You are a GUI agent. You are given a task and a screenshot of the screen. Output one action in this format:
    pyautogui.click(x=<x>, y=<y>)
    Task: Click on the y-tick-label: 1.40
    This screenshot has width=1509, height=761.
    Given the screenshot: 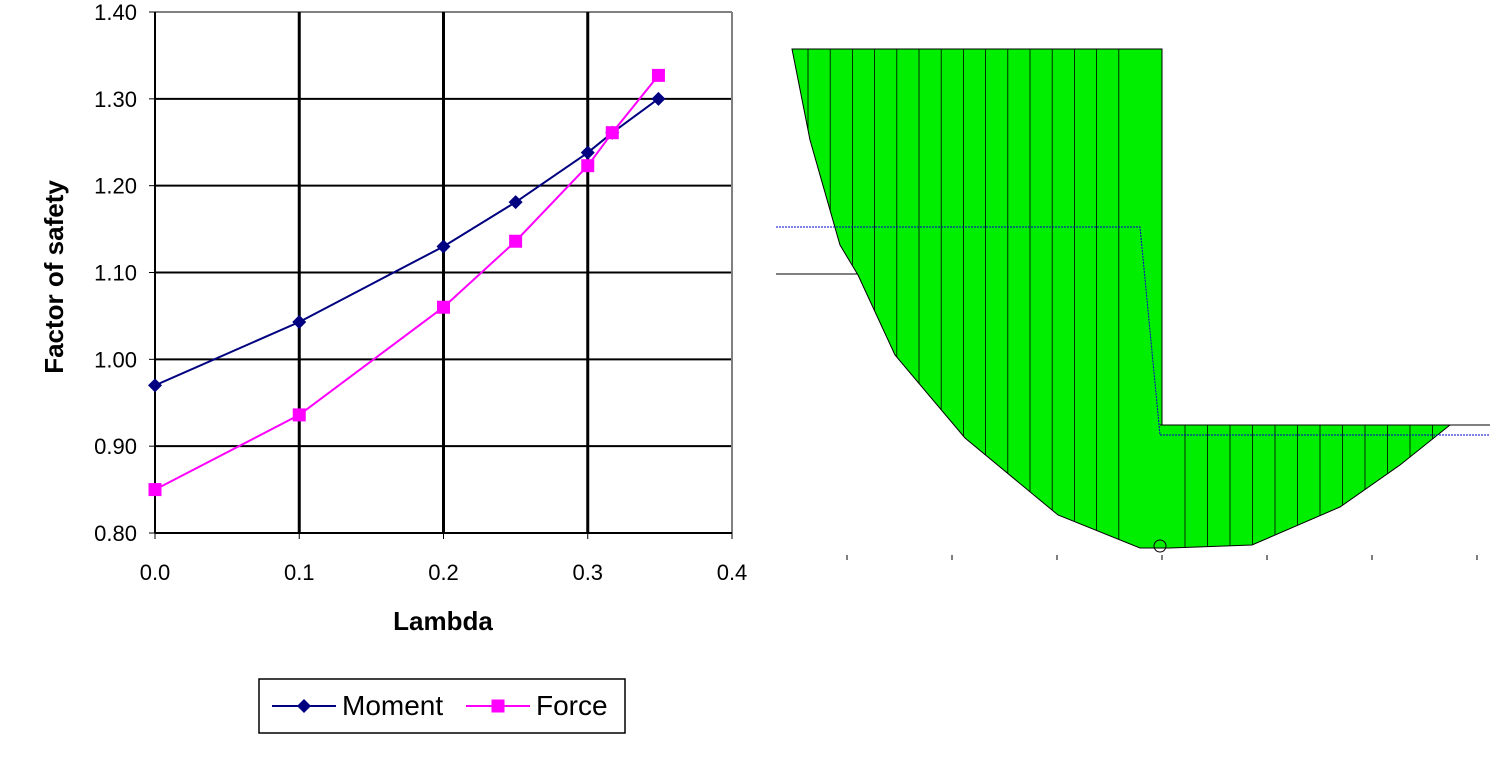 What is the action you would take?
    pyautogui.click(x=115, y=12)
    